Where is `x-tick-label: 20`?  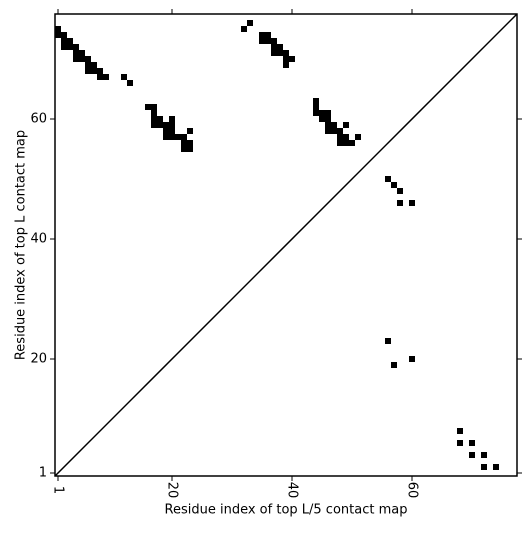
x-tick-label: 20 is located at coordinates (172, 490).